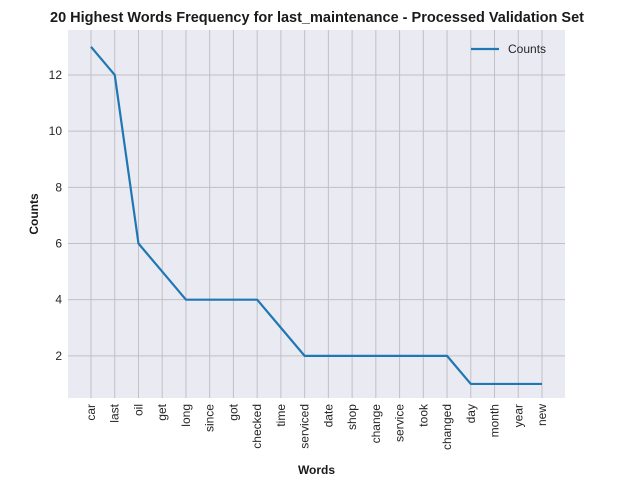 This screenshot has width=633, height=487. What do you see at coordinates (233, 411) in the screenshot?
I see `x-tick-label-got: got` at bounding box center [233, 411].